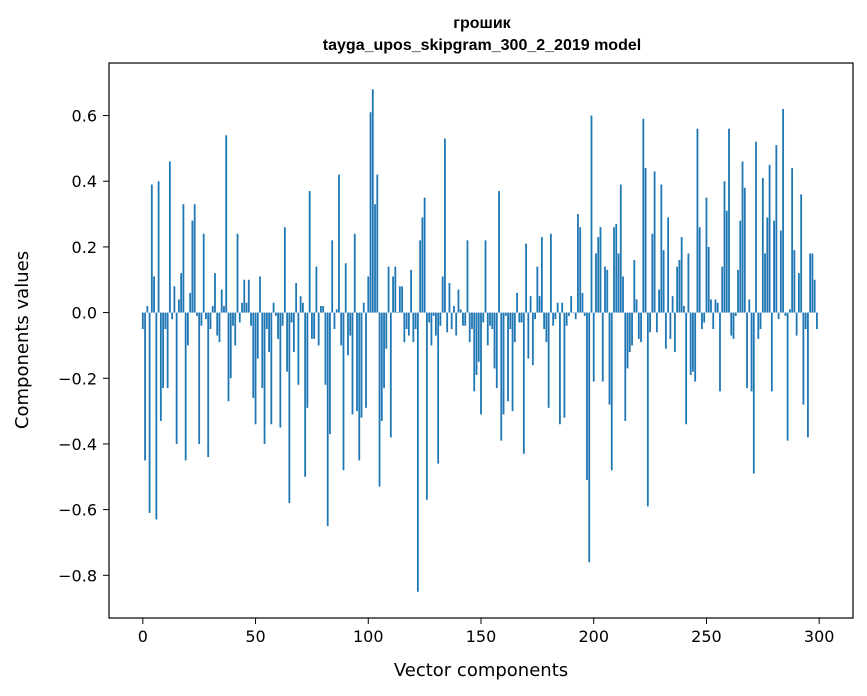 The width and height of the screenshot is (867, 696). I want to click on y-tick-label-1: −0.6, so click(77, 510).